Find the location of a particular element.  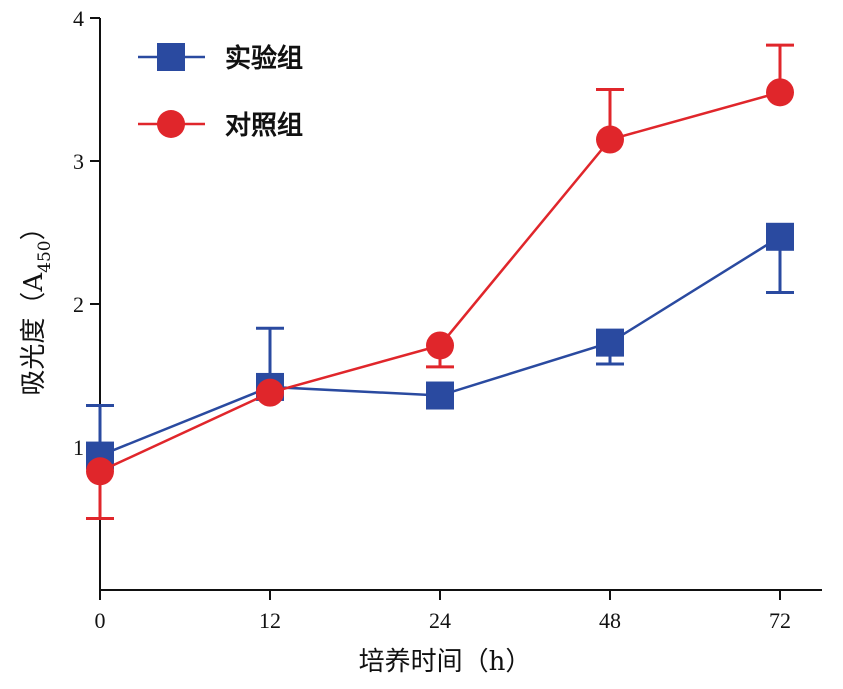

x-tick-label: 48 is located at coordinates (610, 620).